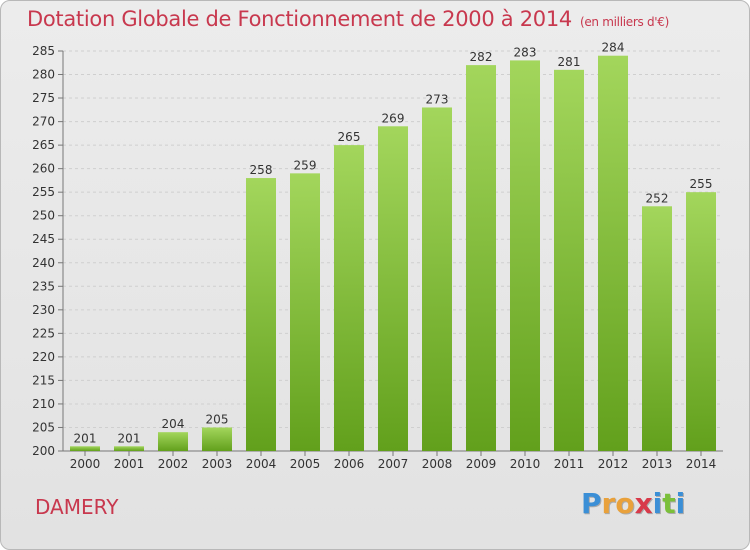 The height and width of the screenshot is (550, 750). What do you see at coordinates (481, 57) in the screenshot?
I see `data-label: 282` at bounding box center [481, 57].